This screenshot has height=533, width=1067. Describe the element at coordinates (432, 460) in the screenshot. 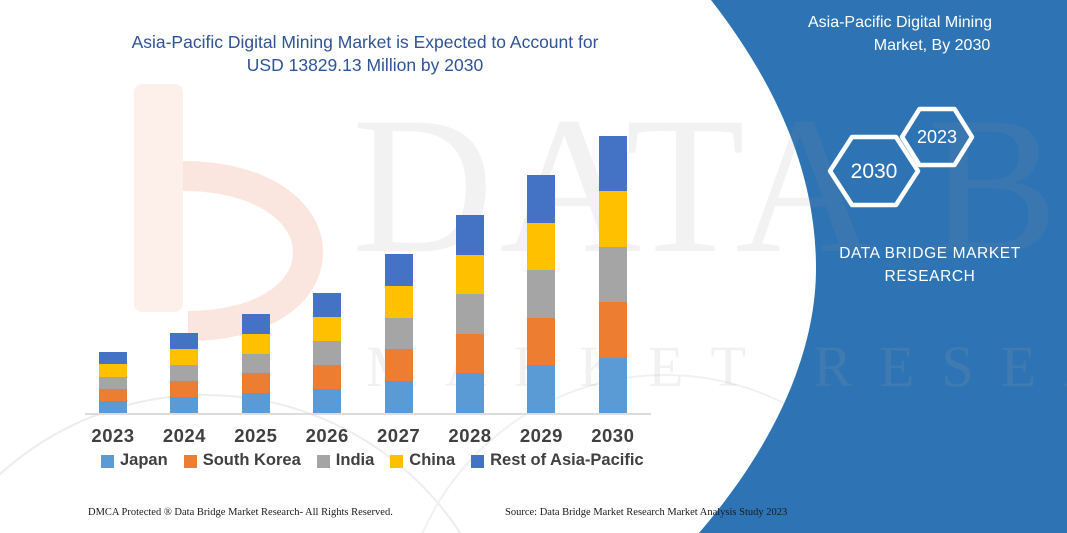

I see `legend-label: China` at that location.